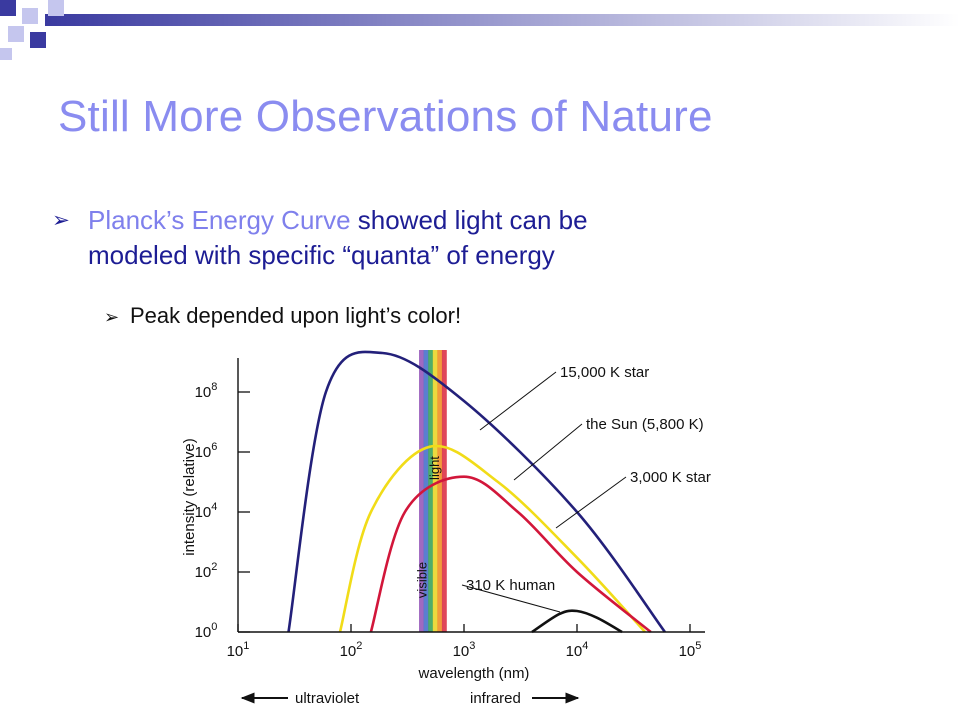 This screenshot has width=960, height=720. What do you see at coordinates (510, 554) in the screenshot?
I see `series-line-3-000-k-star` at bounding box center [510, 554].